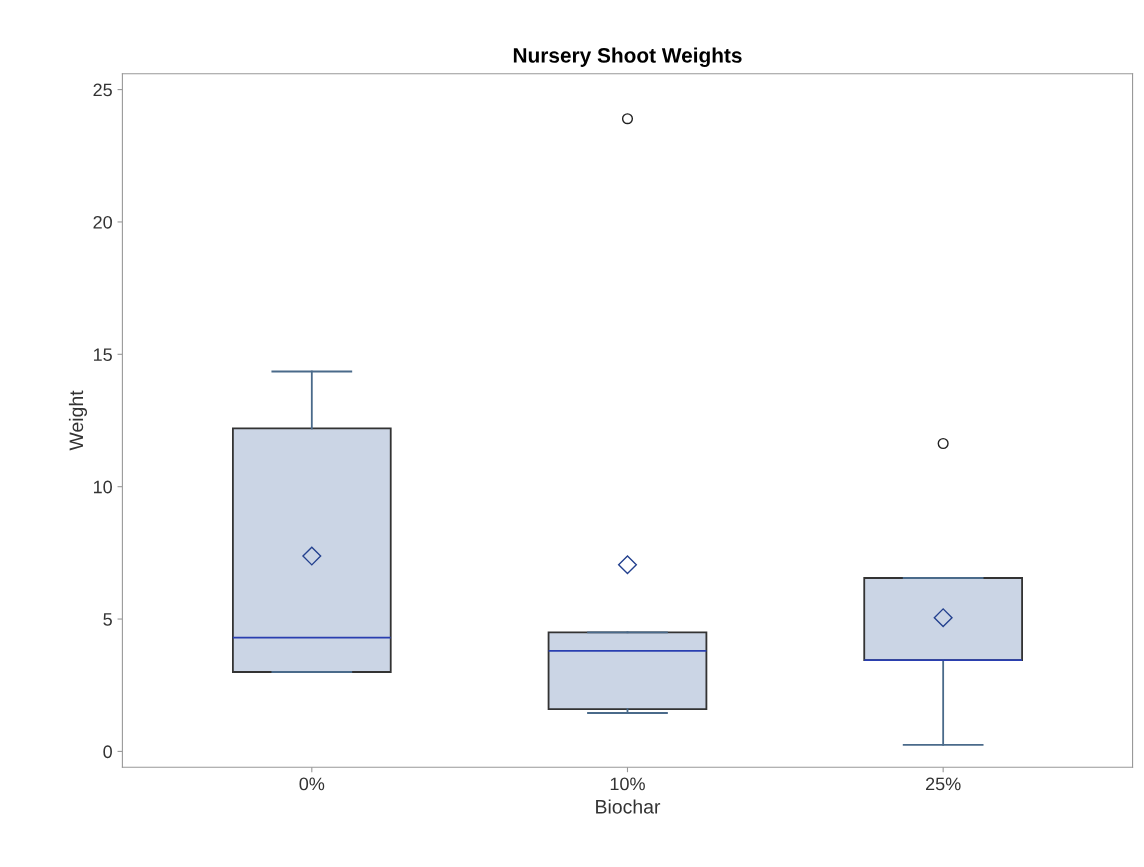 This screenshot has width=1144, height=867. Describe the element at coordinates (943, 784) in the screenshot. I see `x-tick-label: 25%` at that location.